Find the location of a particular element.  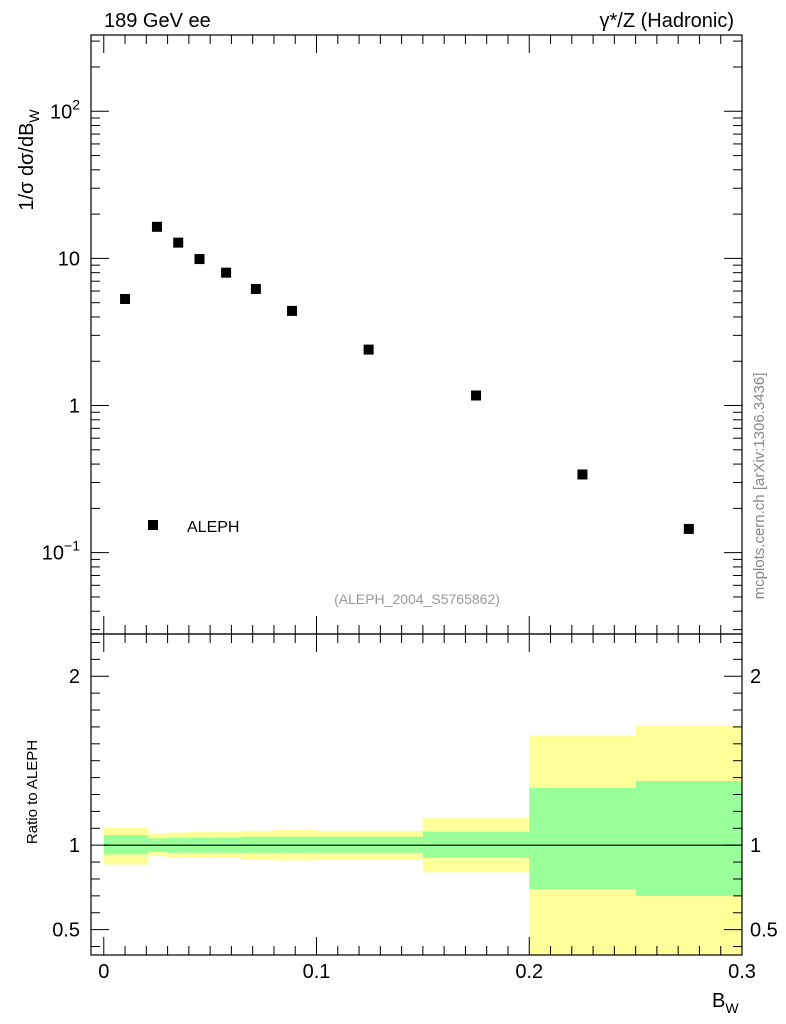

main-y-axis-label: 1/σ dσ/dBW is located at coordinates (29, 160).